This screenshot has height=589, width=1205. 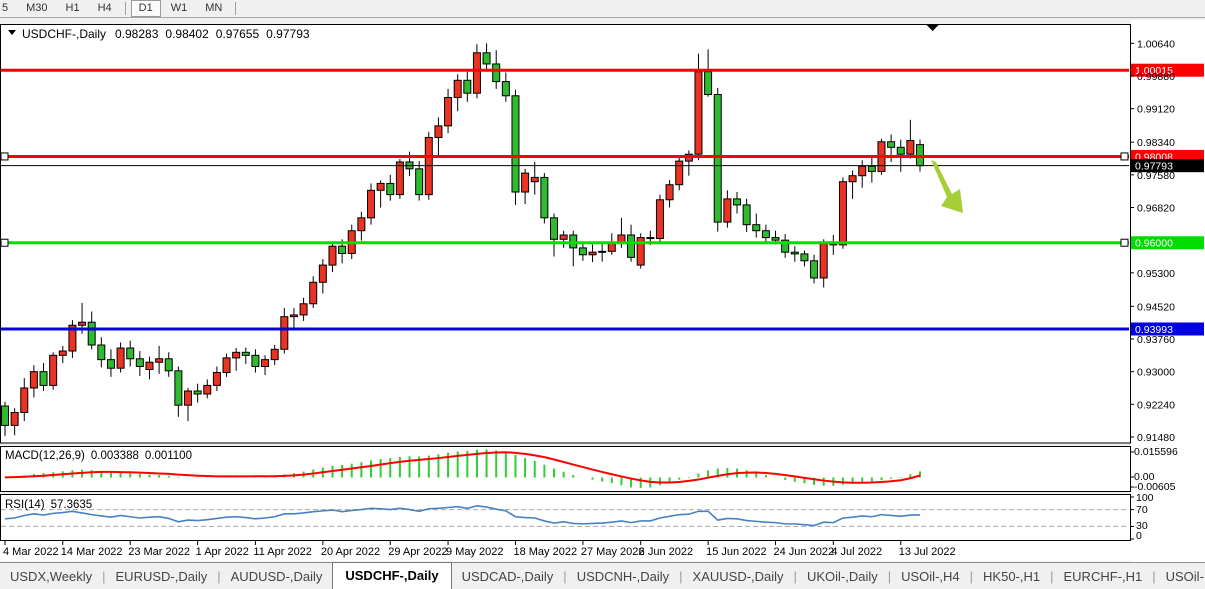 What do you see at coordinates (927, 552) in the screenshot?
I see `date-label: 13 Jul 2022` at bounding box center [927, 552].